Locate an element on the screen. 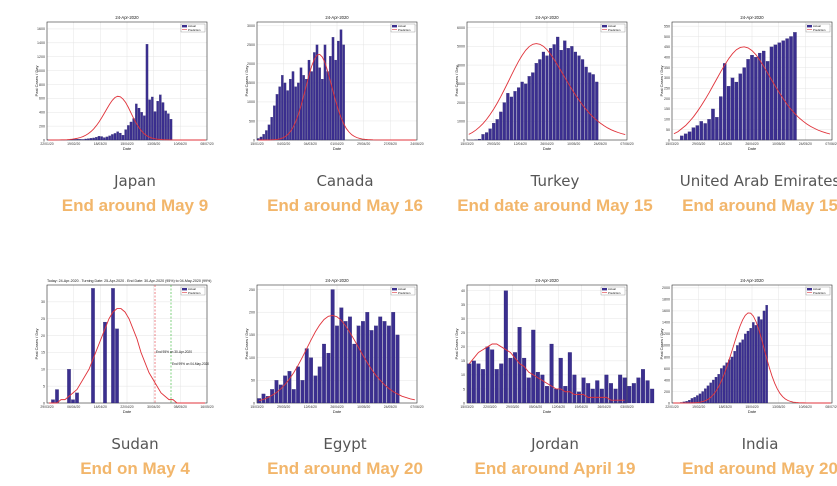 The width and height of the screenshot is (837, 486). x-tick-label: 08/07/20 is located at coordinates (206, 144).